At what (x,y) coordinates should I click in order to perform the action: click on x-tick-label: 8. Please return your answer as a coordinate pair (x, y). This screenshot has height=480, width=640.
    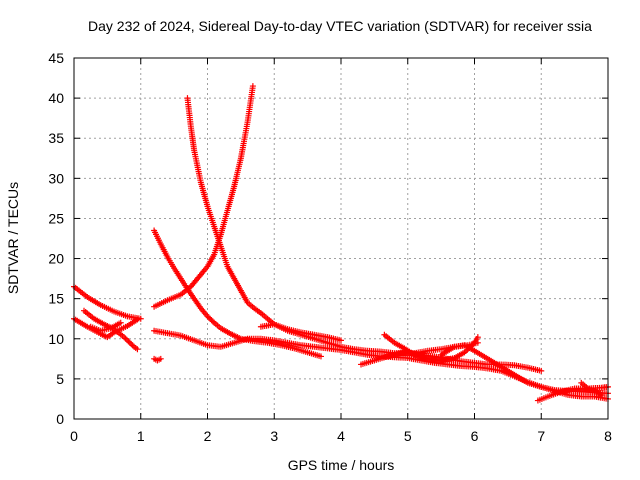
    Looking at the image, I should click on (608, 436).